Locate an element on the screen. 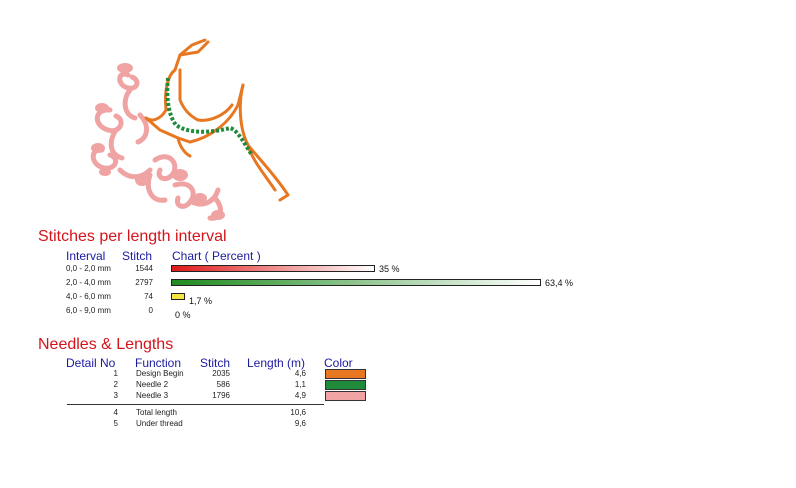  interval-stitch-cell: 74 is located at coordinates (148, 296).